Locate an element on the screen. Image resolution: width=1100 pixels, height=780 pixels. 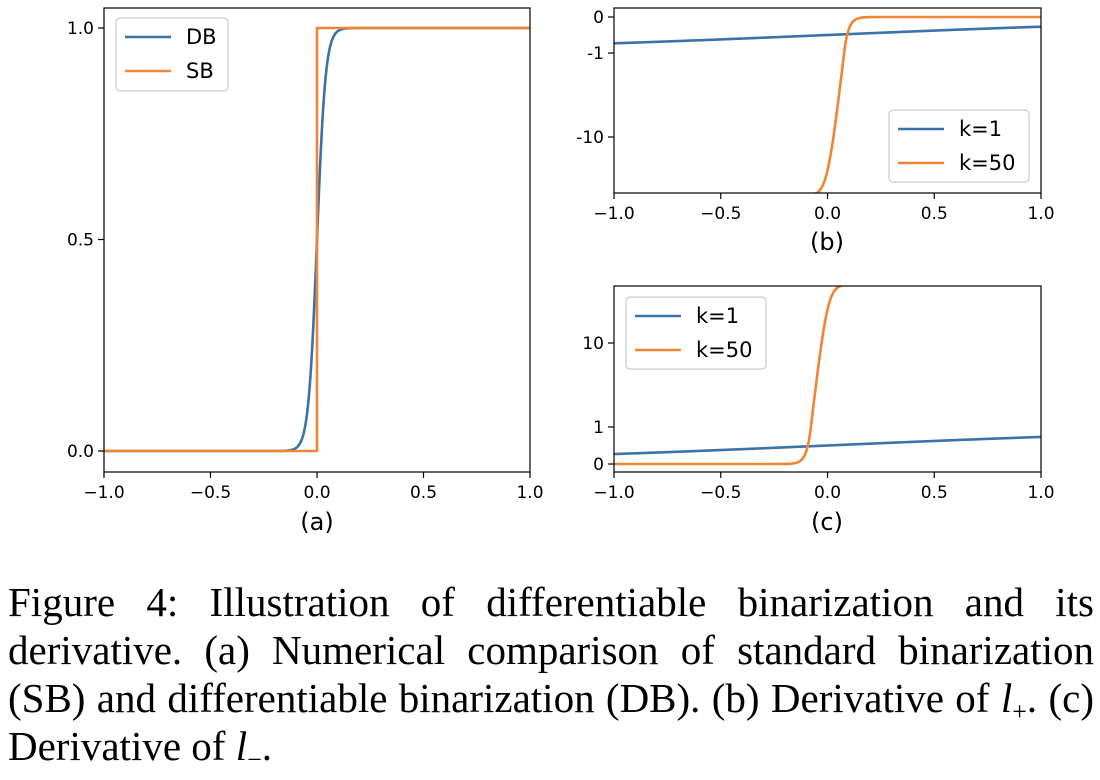
l-plus-symbol: l+ is located at coordinates (1013, 700).